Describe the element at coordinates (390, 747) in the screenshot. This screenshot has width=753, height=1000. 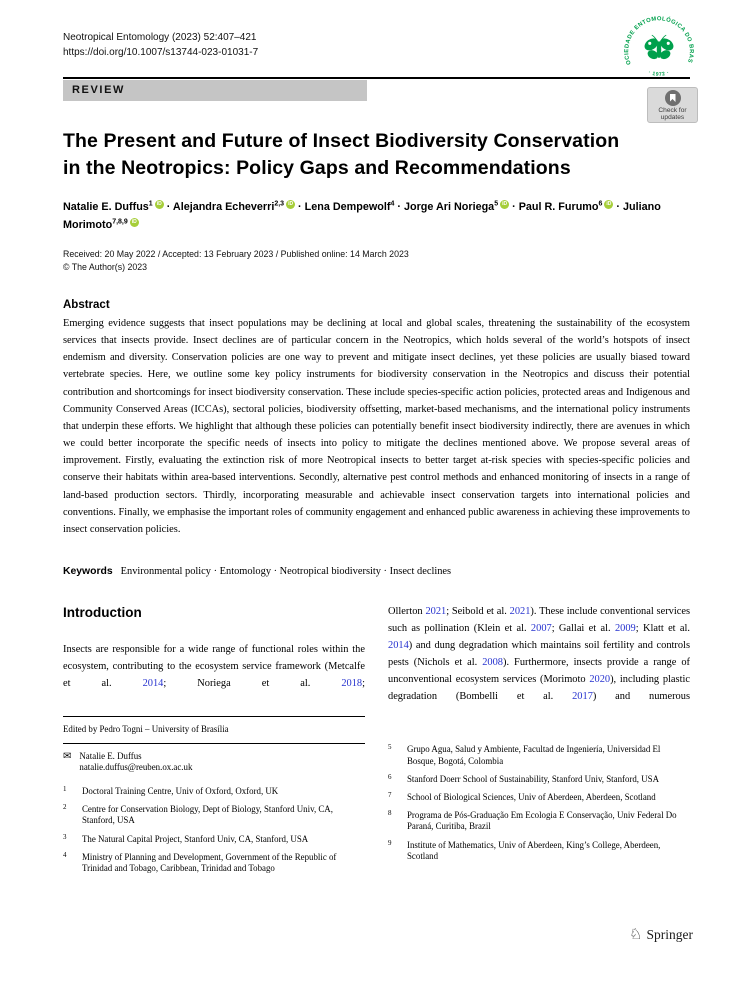
I see `affiliation-number: 5` at that location.